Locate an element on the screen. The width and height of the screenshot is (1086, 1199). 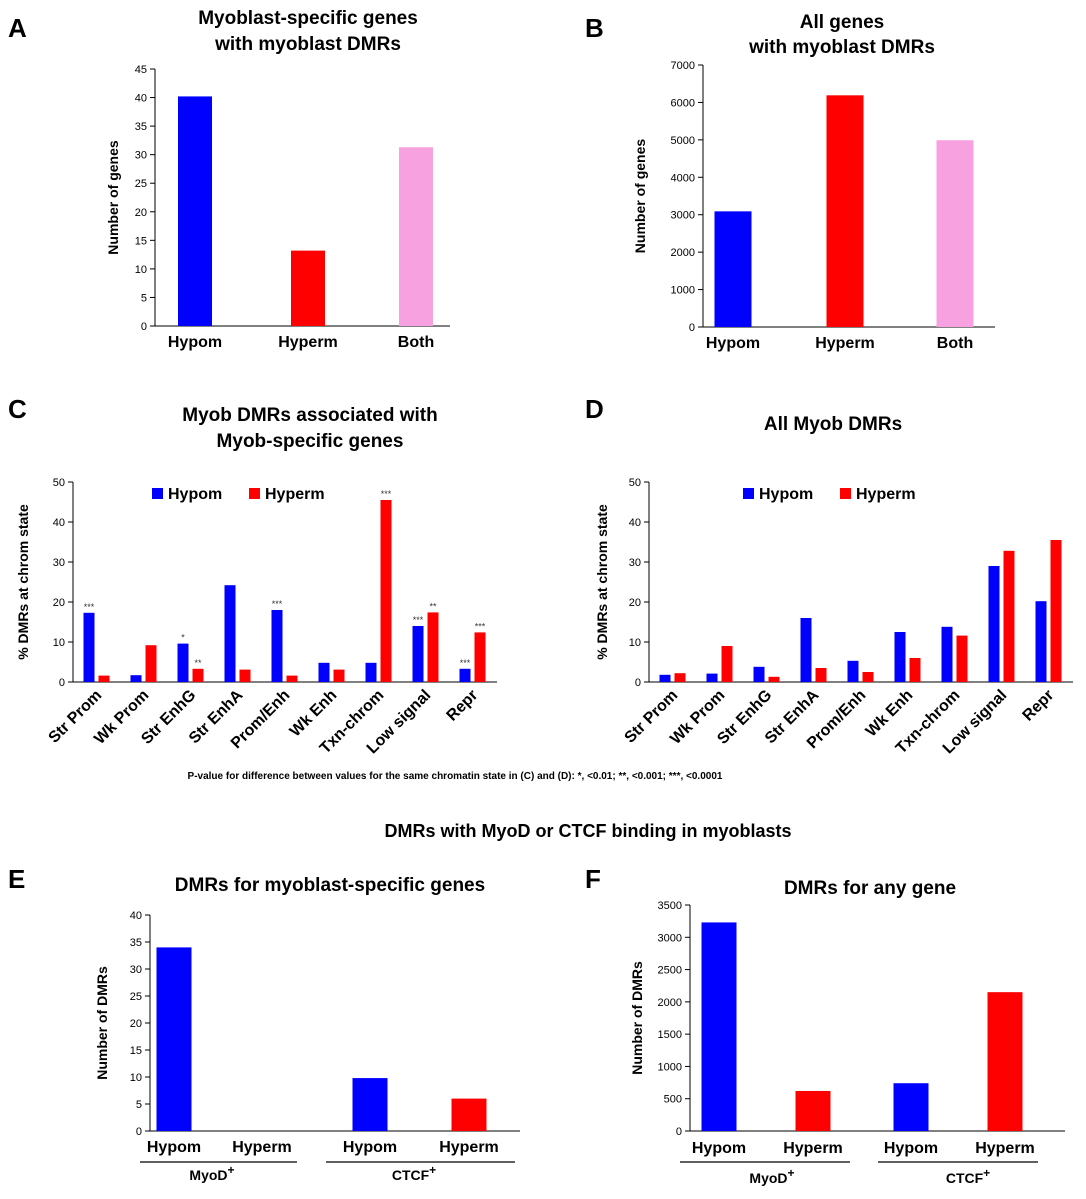
panel-label: D is located at coordinates (594, 409).